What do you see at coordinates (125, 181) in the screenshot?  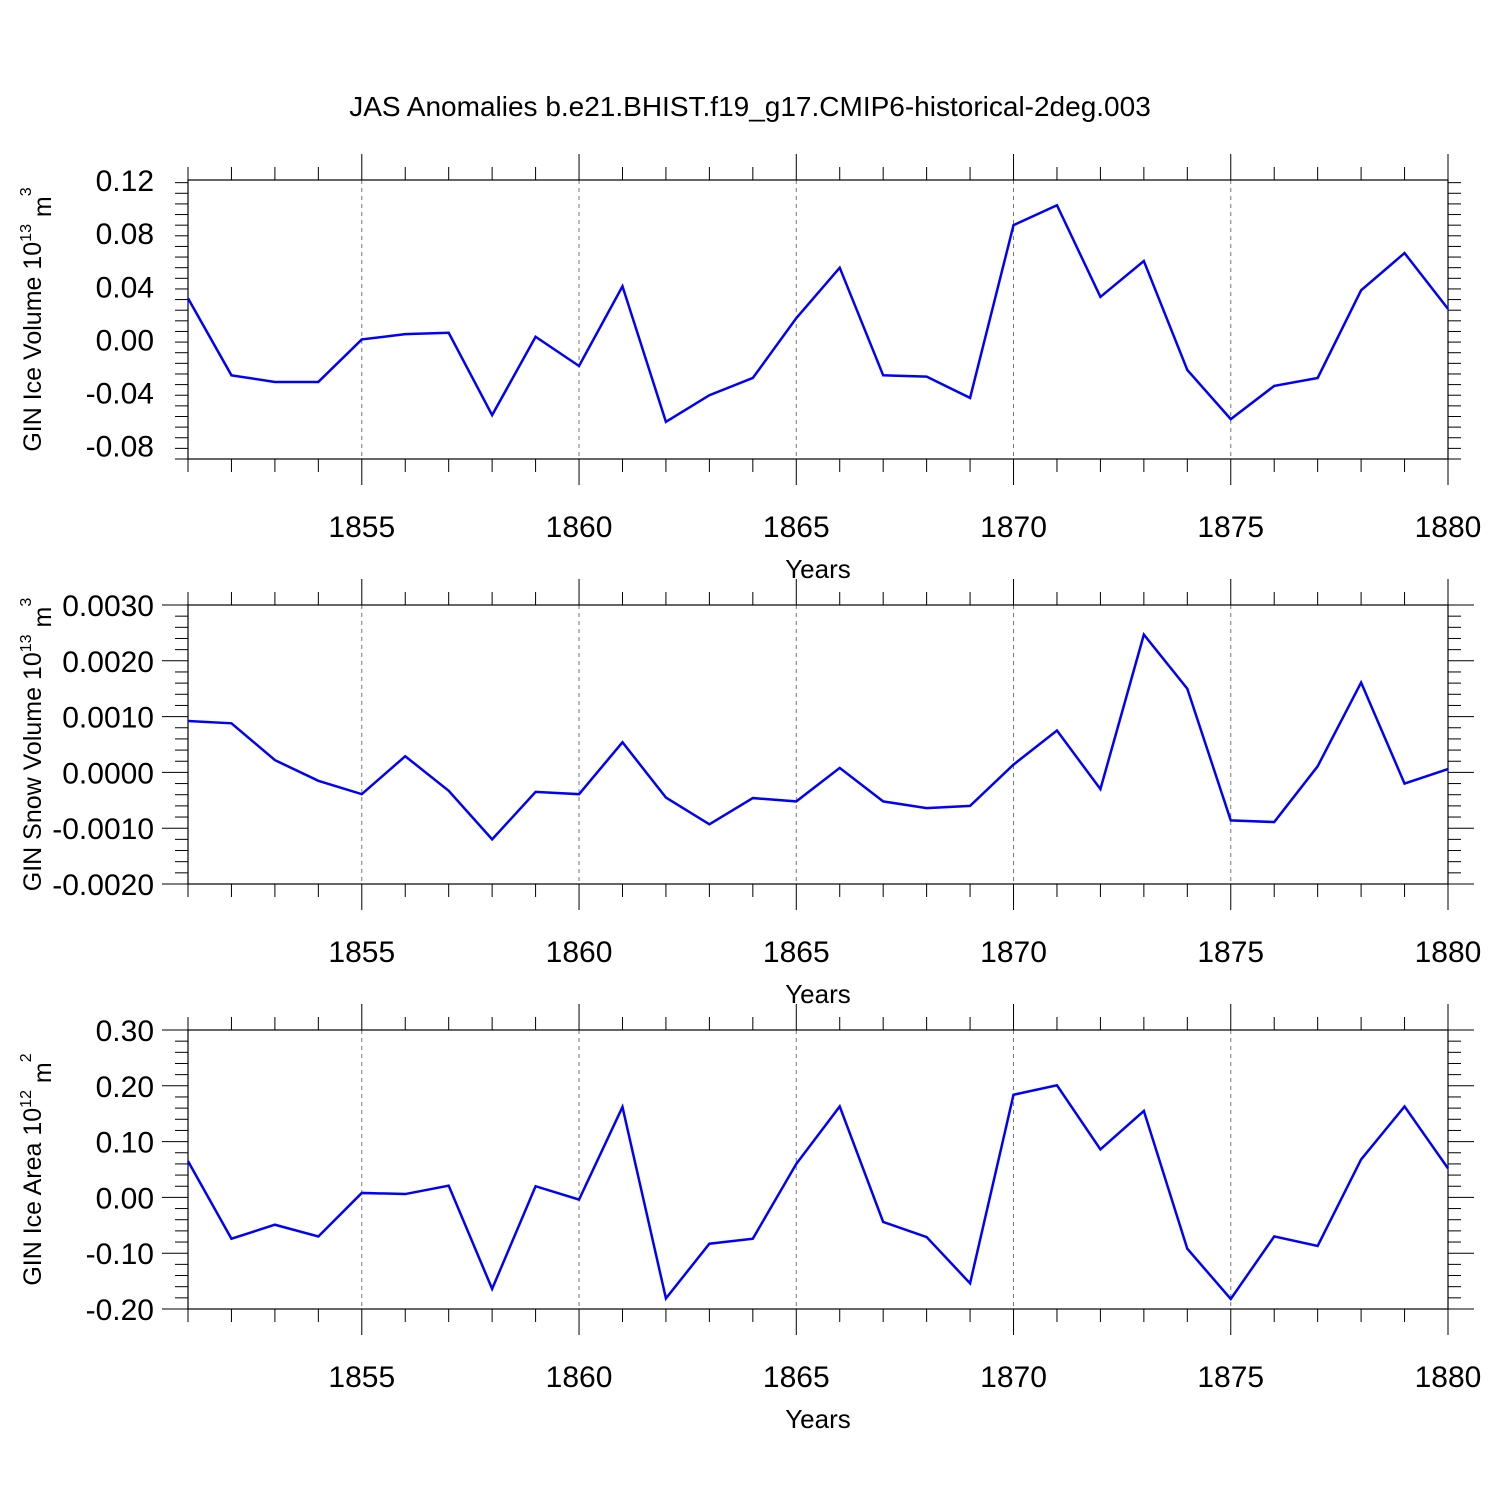 I see `y-tick-label: 0.12` at bounding box center [125, 181].